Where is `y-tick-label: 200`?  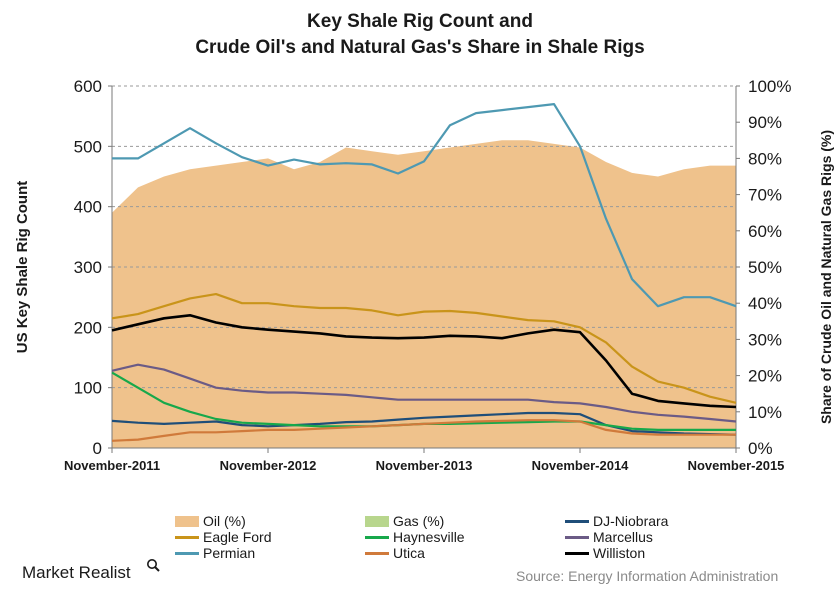
y-tick-label: 200 is located at coordinates (88, 327).